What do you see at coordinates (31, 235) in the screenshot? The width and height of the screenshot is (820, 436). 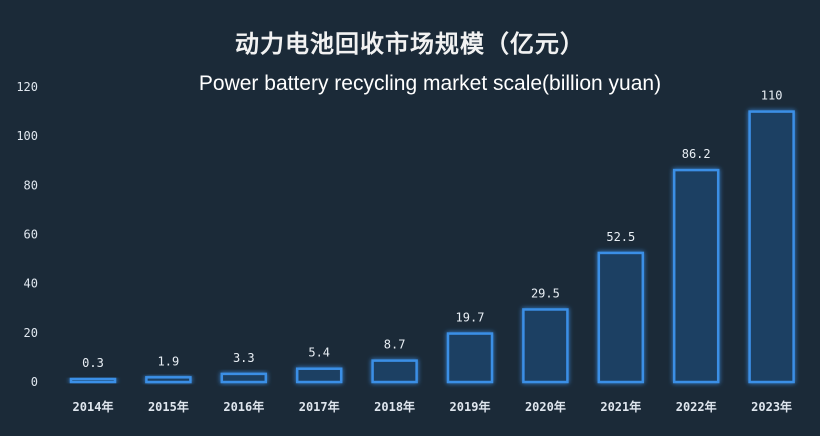 I see `y-tick-label: 60` at bounding box center [31, 235].